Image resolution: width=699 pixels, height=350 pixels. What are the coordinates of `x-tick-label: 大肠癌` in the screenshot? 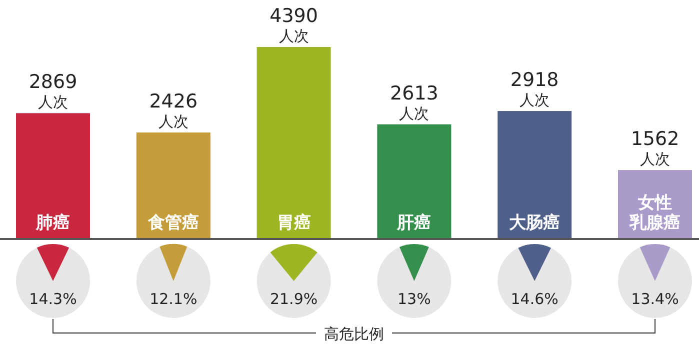 It's located at (534, 223).